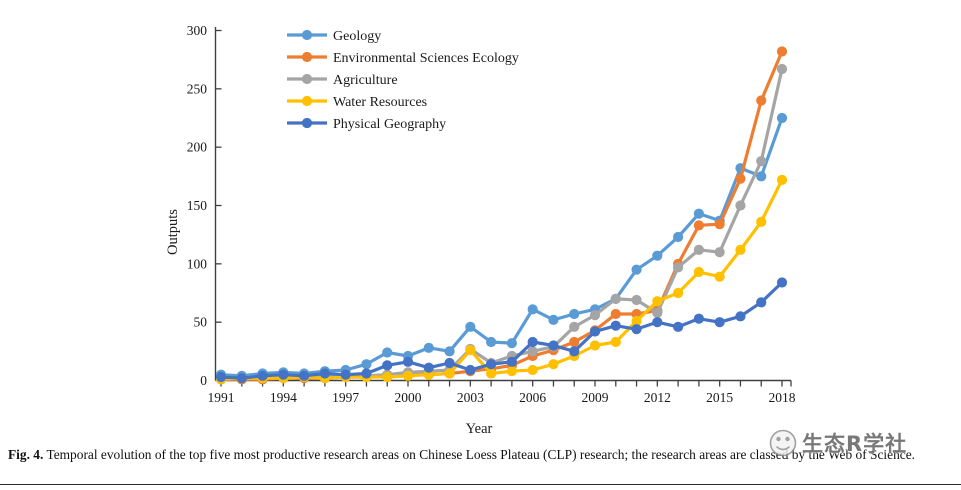 This screenshot has width=961, height=490. I want to click on x-tick-label: 2012, so click(657, 397).